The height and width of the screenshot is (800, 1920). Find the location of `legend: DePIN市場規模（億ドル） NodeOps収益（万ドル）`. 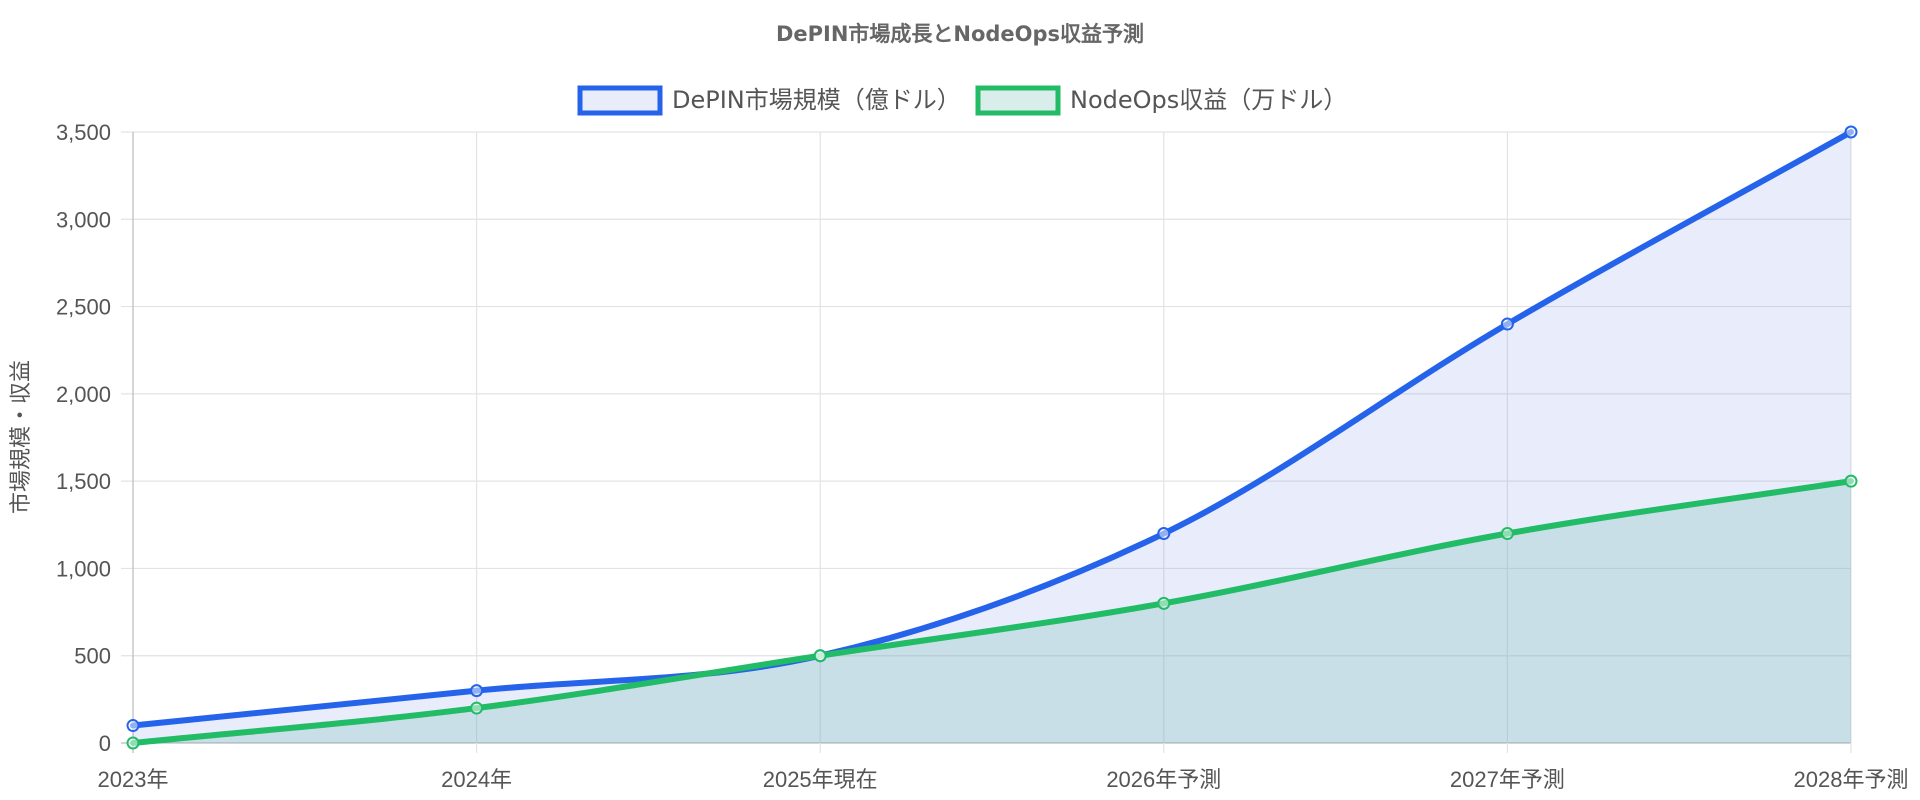

legend: DePIN市場規模（億ドル） NodeOps収益（万ドル） is located at coordinates (962, 100).